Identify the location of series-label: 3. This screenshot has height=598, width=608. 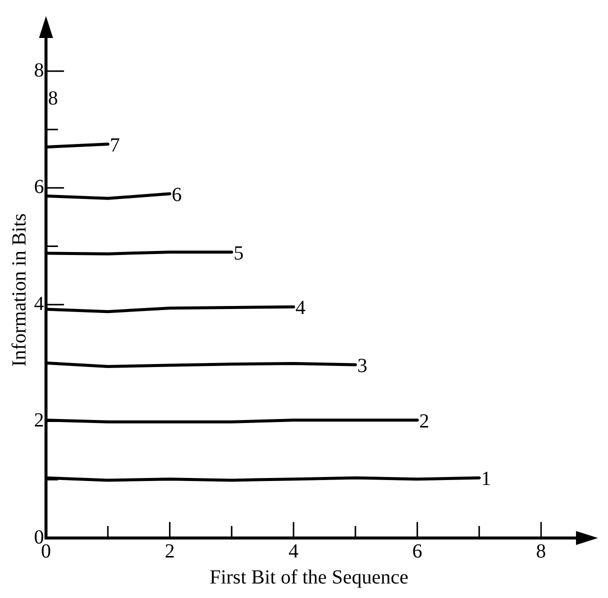
(362, 365).